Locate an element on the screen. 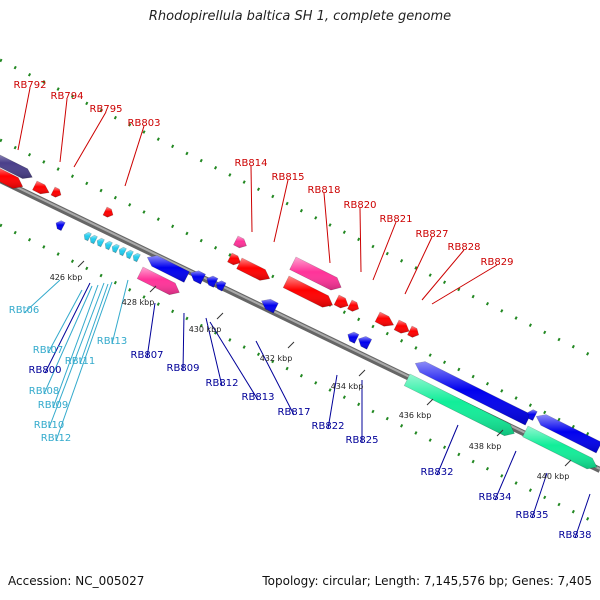  tick-label: 432 kbp is located at coordinates (276, 358).